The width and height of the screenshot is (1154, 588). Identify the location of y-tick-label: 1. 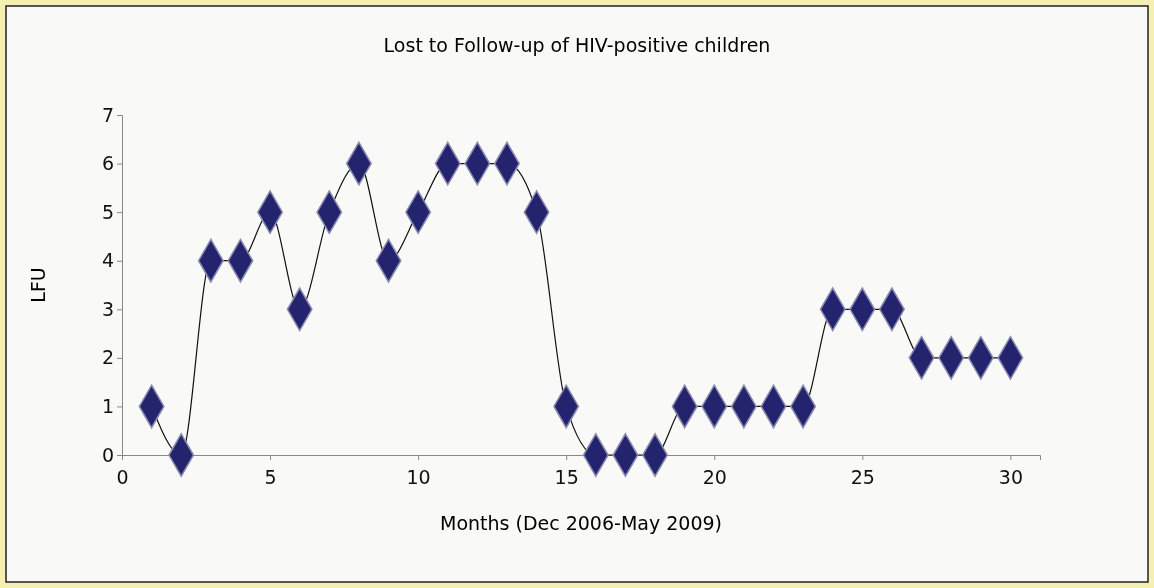
(107, 406).